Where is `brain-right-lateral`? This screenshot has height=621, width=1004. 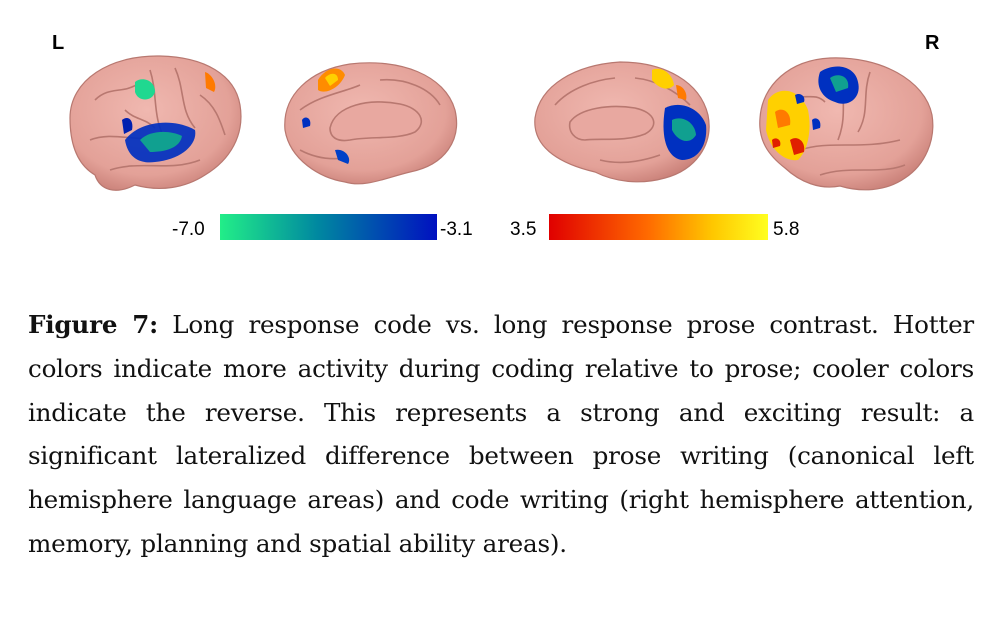
brain-right-lateral is located at coordinates (846, 124).